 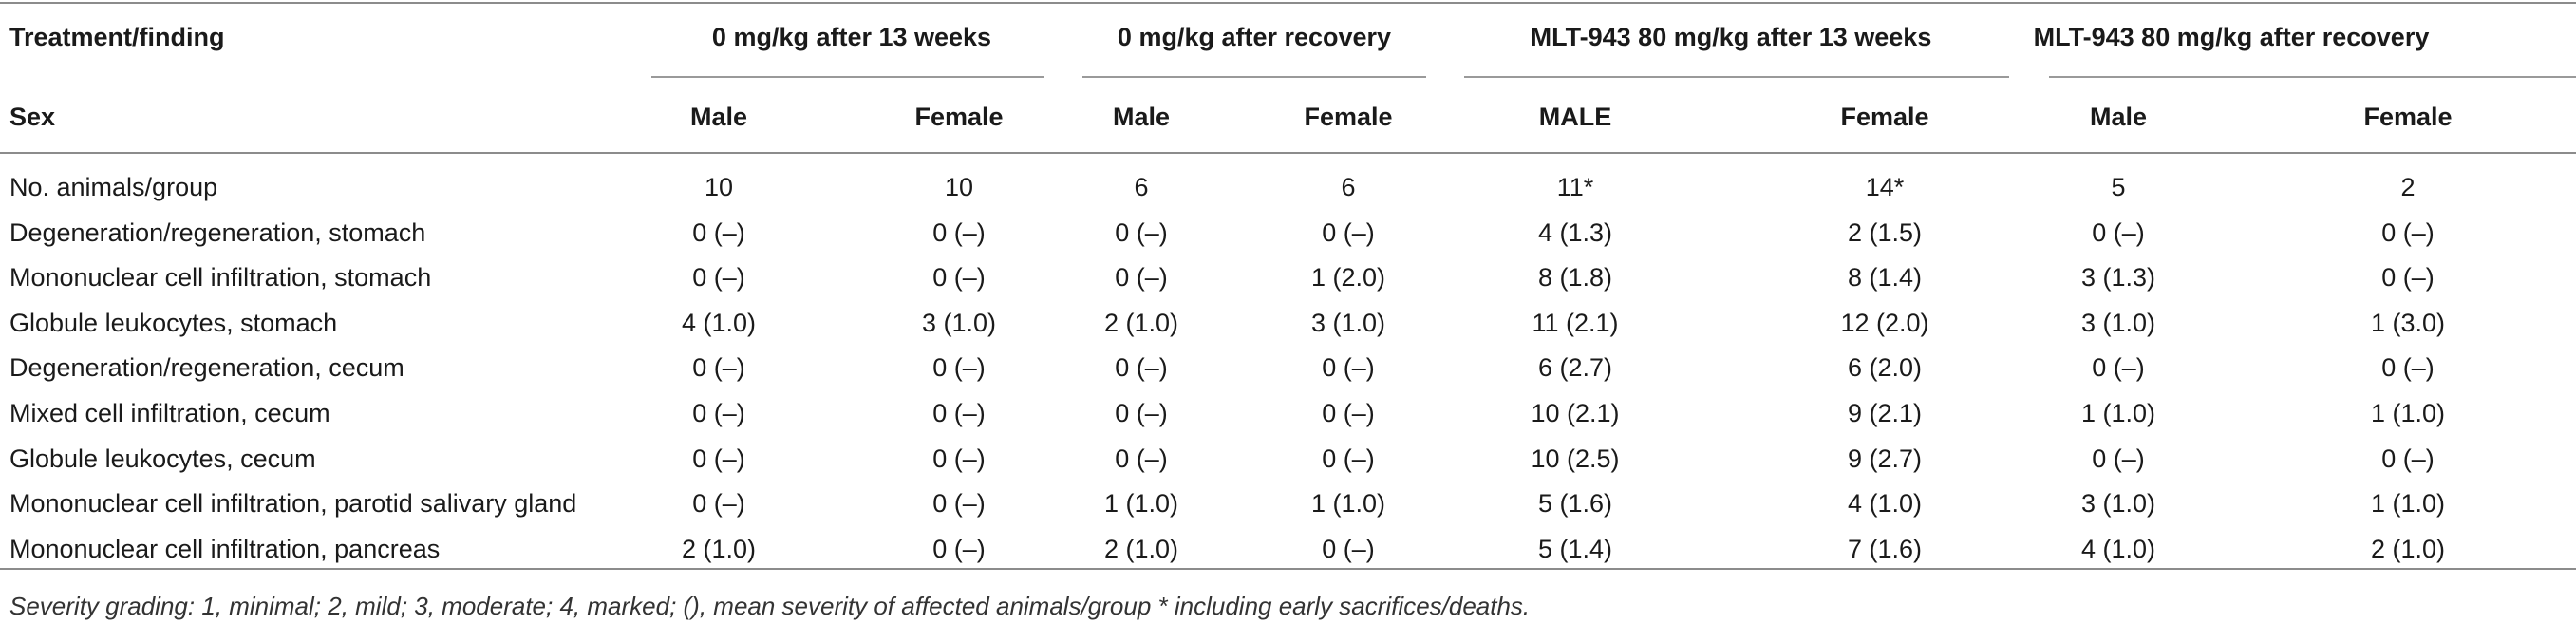 What do you see at coordinates (1885, 187) in the screenshot?
I see `table-cell: 14*` at bounding box center [1885, 187].